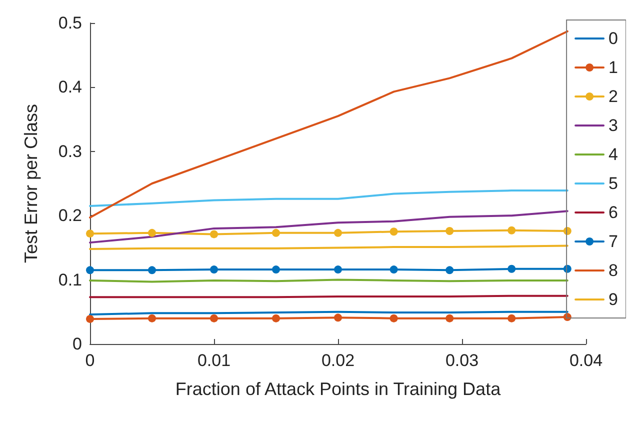  Describe the element at coordinates (613, 241) in the screenshot. I see `legend-label: 7` at that location.